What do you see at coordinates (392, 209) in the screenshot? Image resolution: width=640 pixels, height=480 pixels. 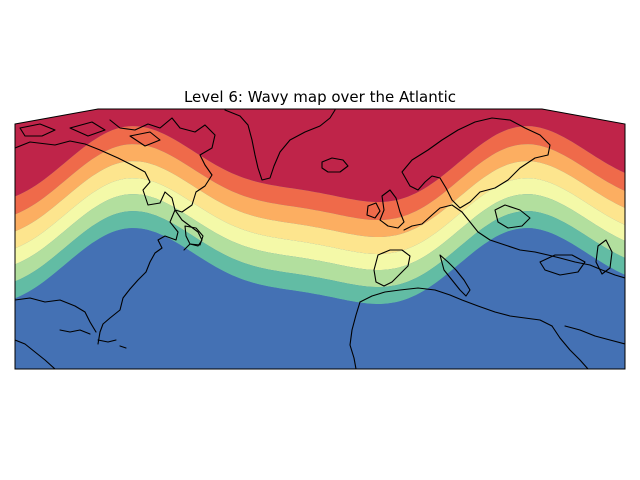 I see `great-britain-coast` at bounding box center [392, 209].